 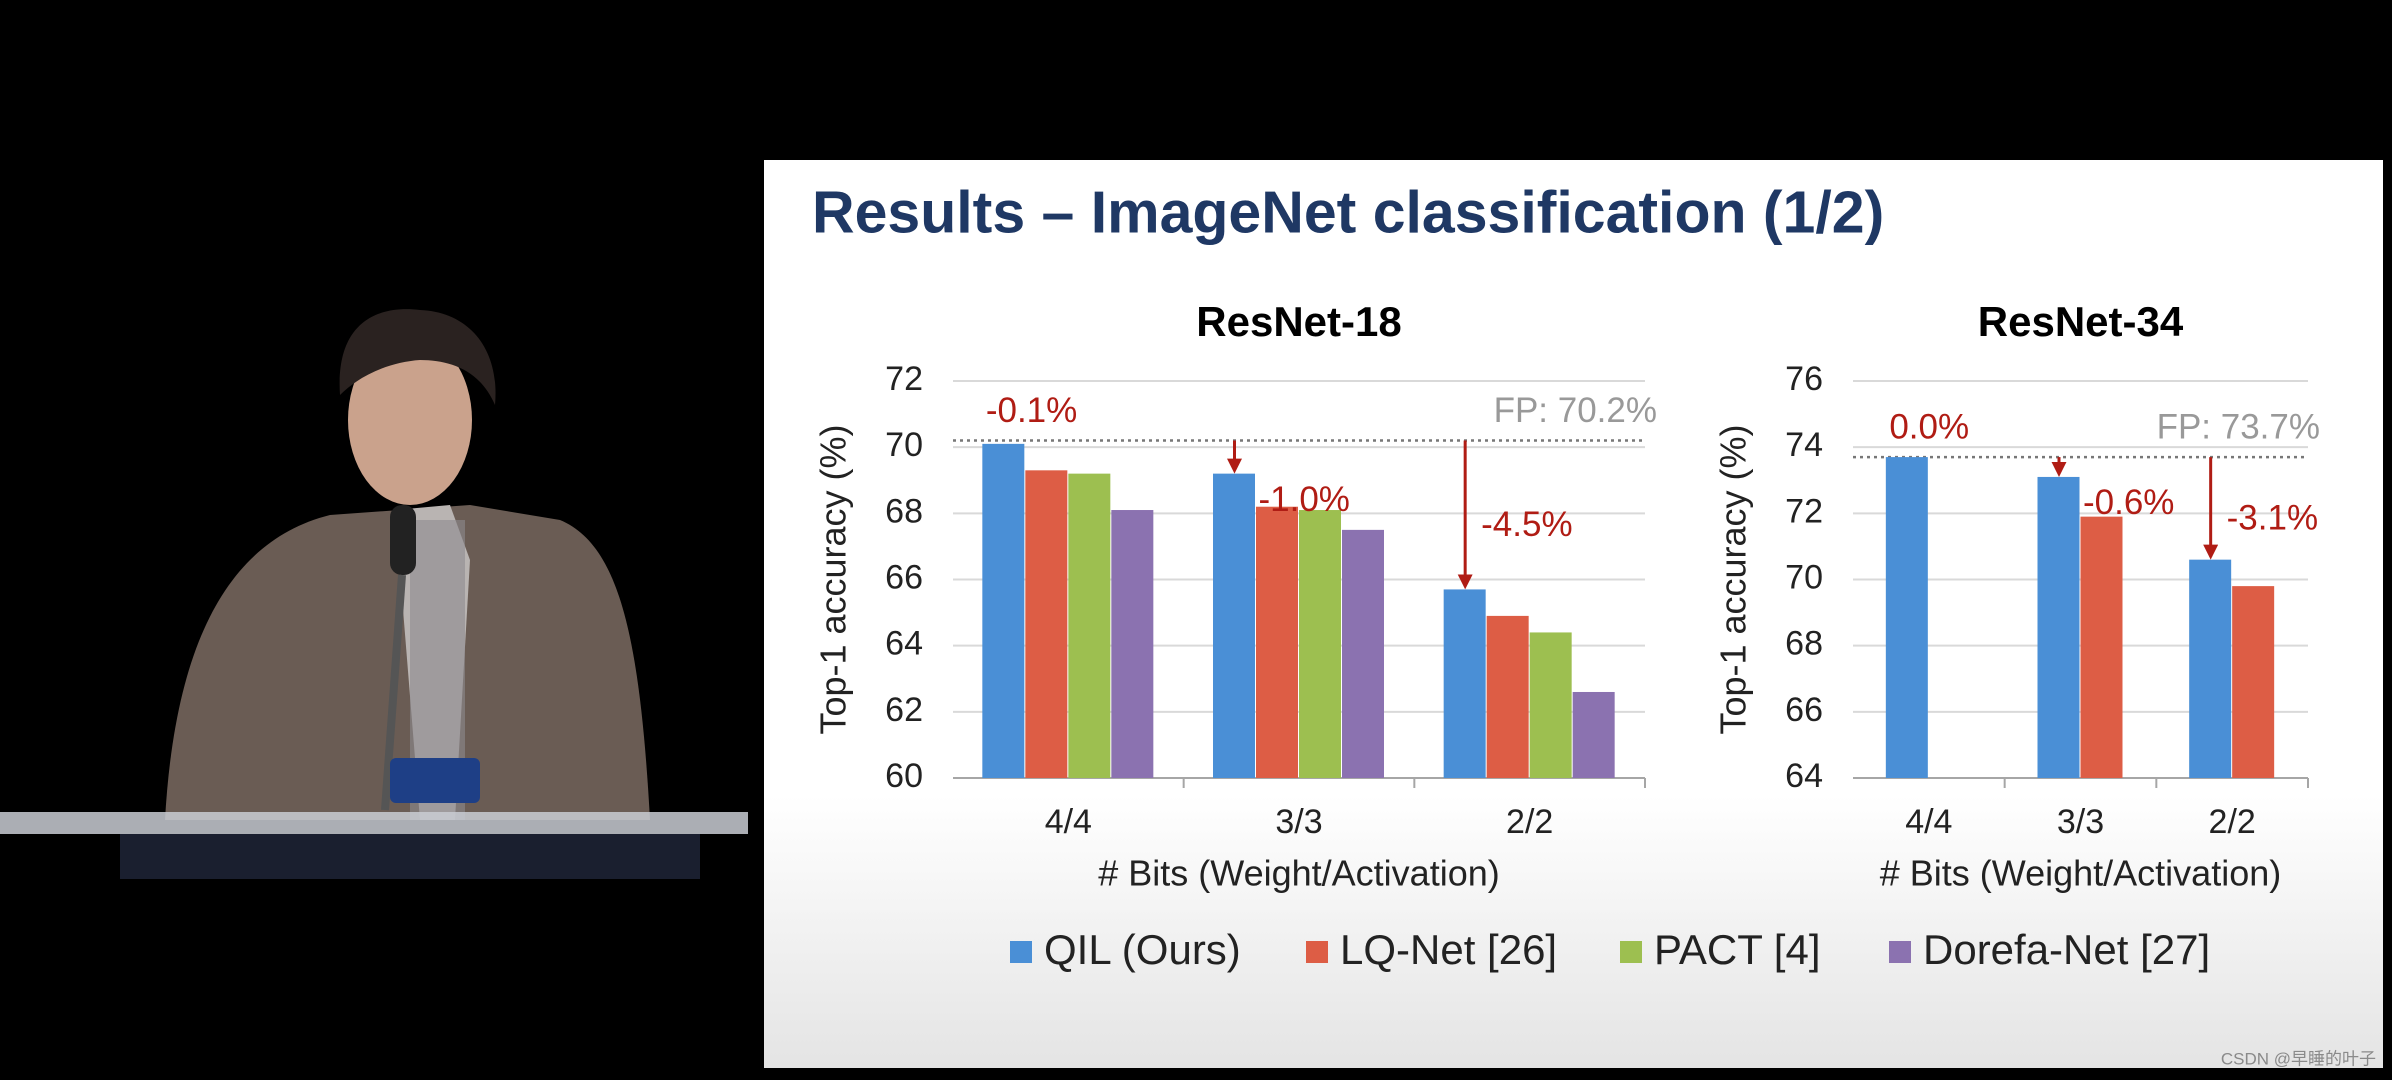 What do you see at coordinates (2128, 502) in the screenshot?
I see `delta-label: -0.6%` at bounding box center [2128, 502].